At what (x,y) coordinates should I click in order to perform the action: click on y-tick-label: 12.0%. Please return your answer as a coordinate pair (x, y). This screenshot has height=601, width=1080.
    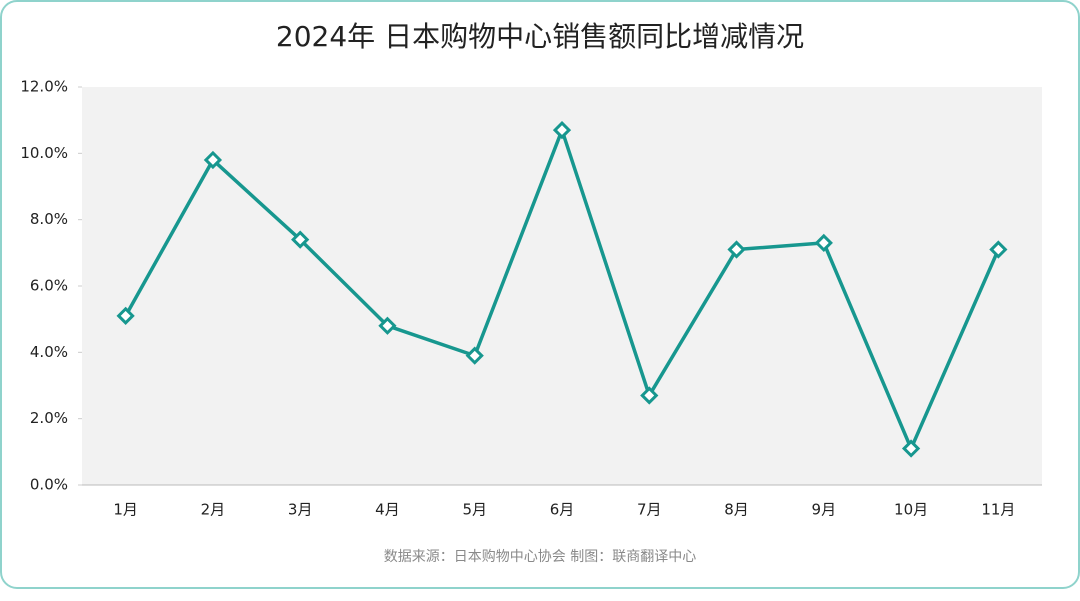
    Looking at the image, I should click on (44, 87).